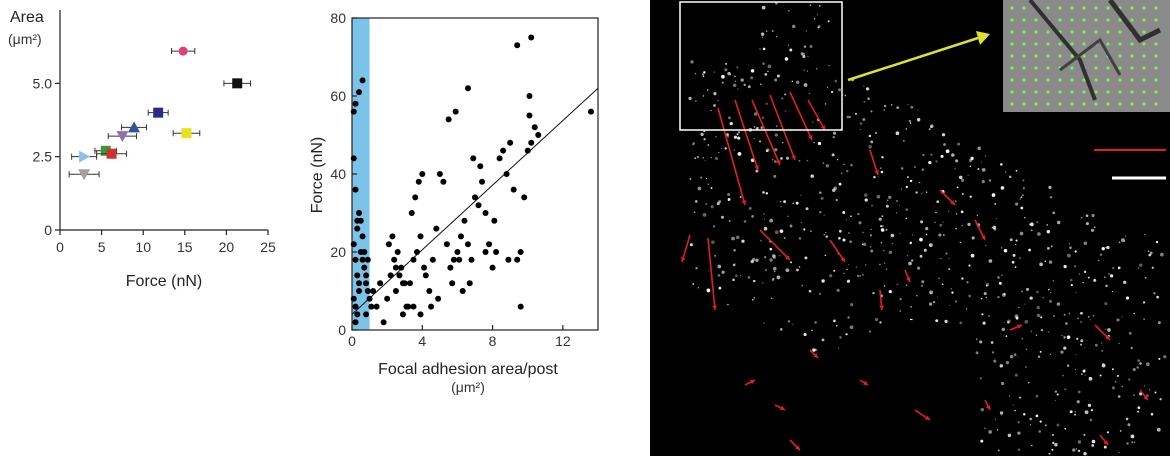 Image resolution: width=1170 pixels, height=456 pixels. Describe the element at coordinates (468, 369) in the screenshot. I see `x-axis-title: Focal adhesion area/post` at that location.